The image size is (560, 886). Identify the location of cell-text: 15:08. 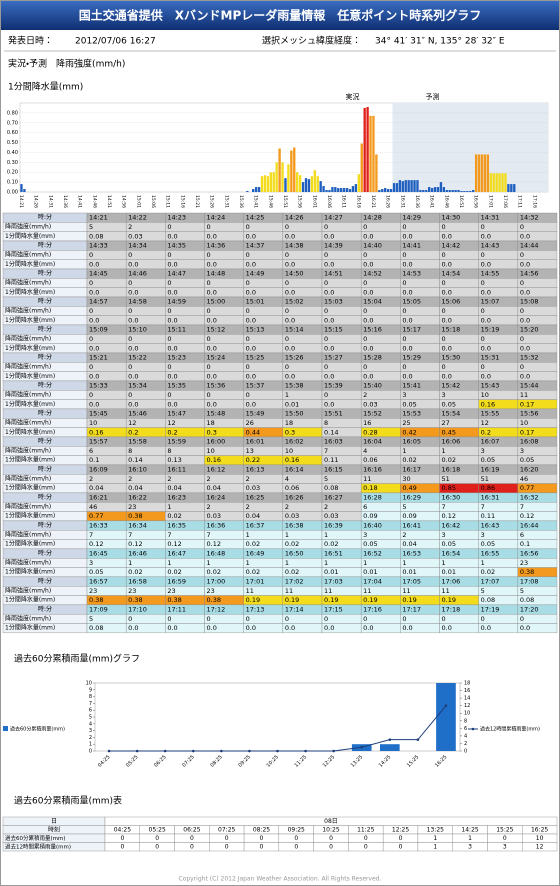
(529, 302).